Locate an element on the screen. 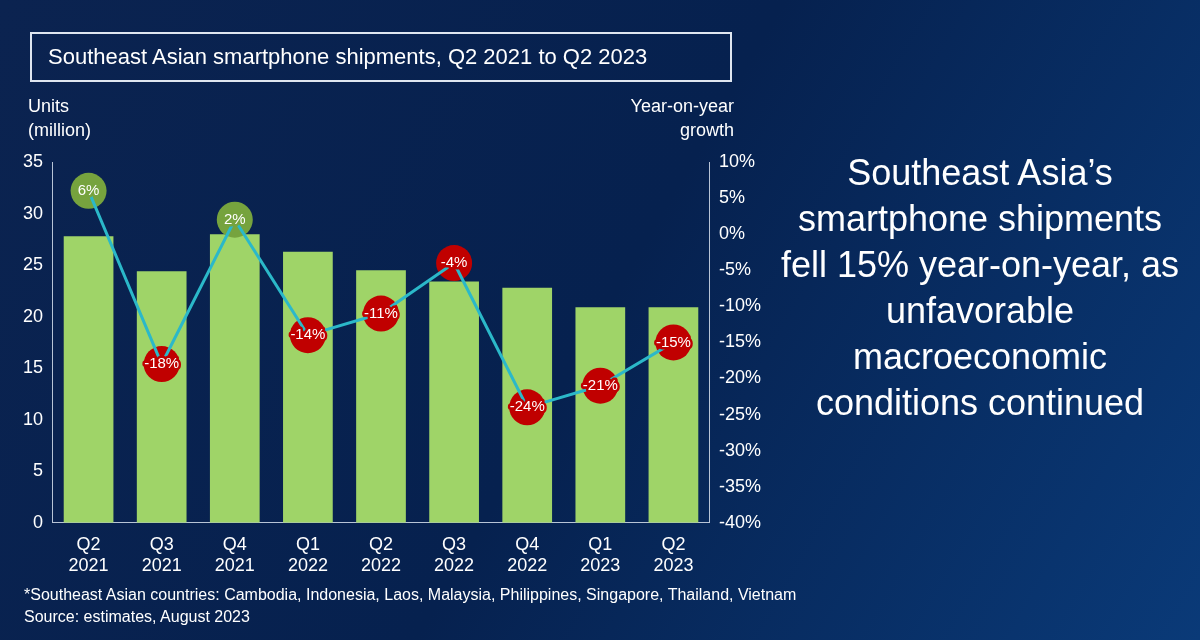  x-tick-label: Q4 2021 is located at coordinates (234, 554).